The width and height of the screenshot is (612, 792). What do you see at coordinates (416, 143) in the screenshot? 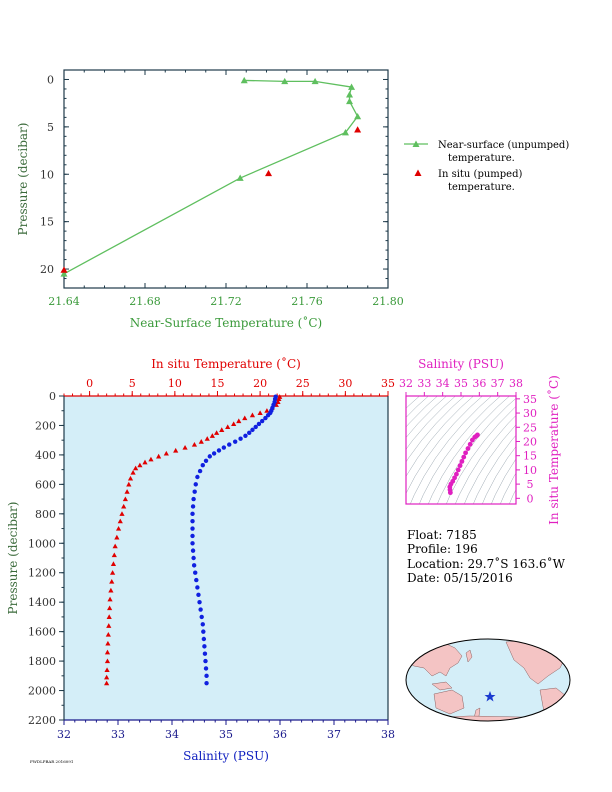
I see `legend-marker-unpumped` at bounding box center [416, 143].